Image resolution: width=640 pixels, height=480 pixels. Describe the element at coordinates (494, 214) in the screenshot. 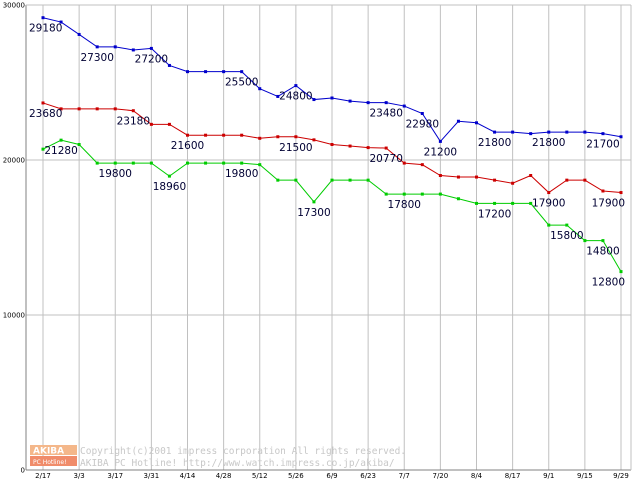

I see `data-label: 17200` at that location.